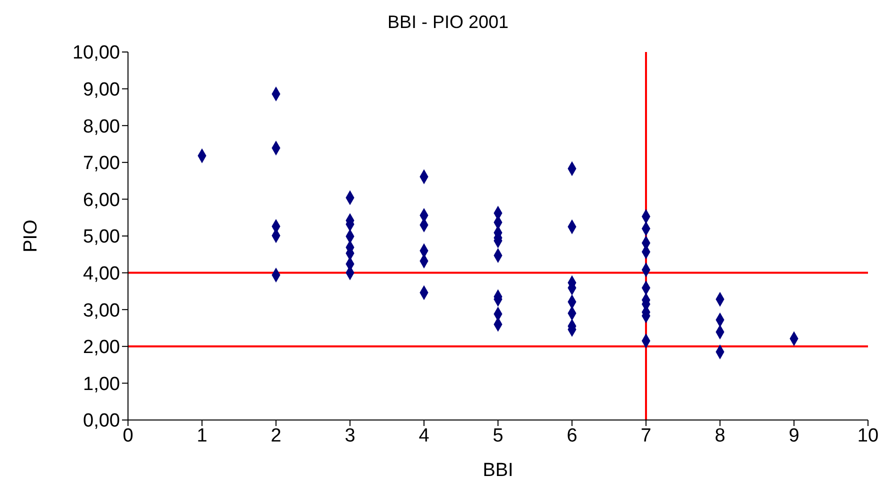 This screenshot has width=888, height=491. Describe the element at coordinates (96, 53) in the screenshot. I see `y-tick-label: 10,00` at that location.